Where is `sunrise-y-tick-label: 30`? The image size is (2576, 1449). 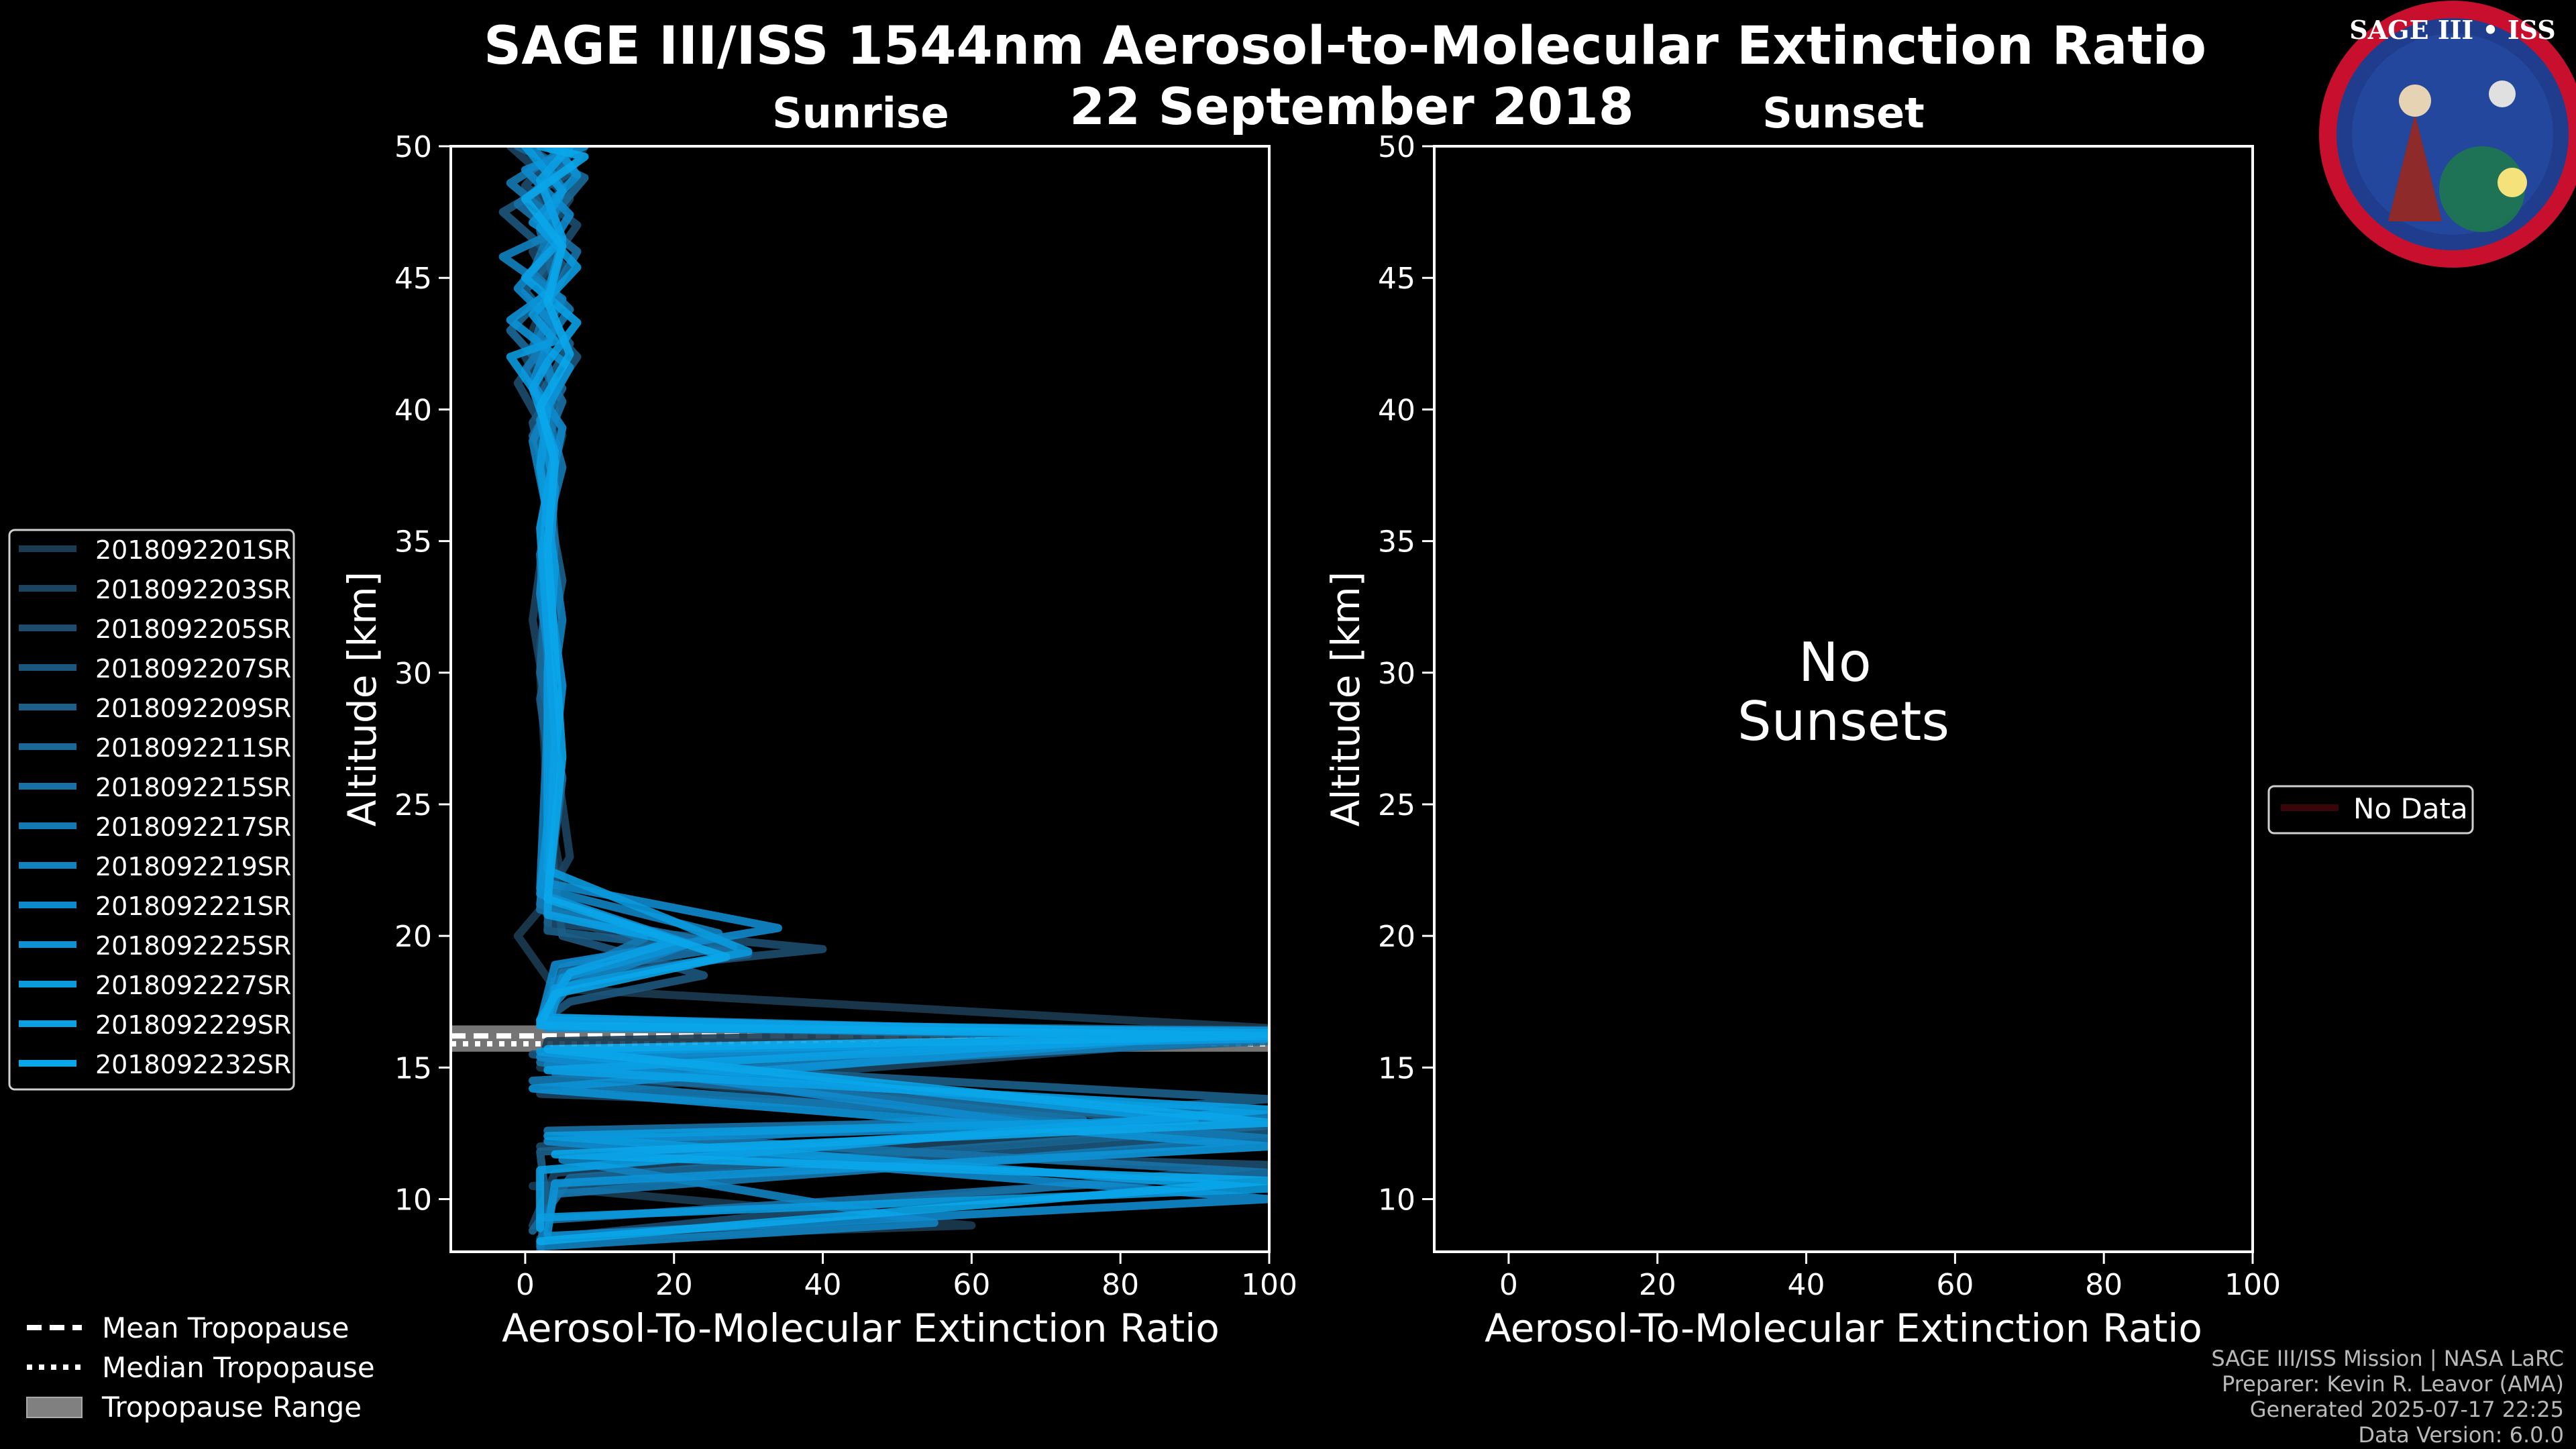
sunrise-y-tick-label: 30 is located at coordinates (413, 674).